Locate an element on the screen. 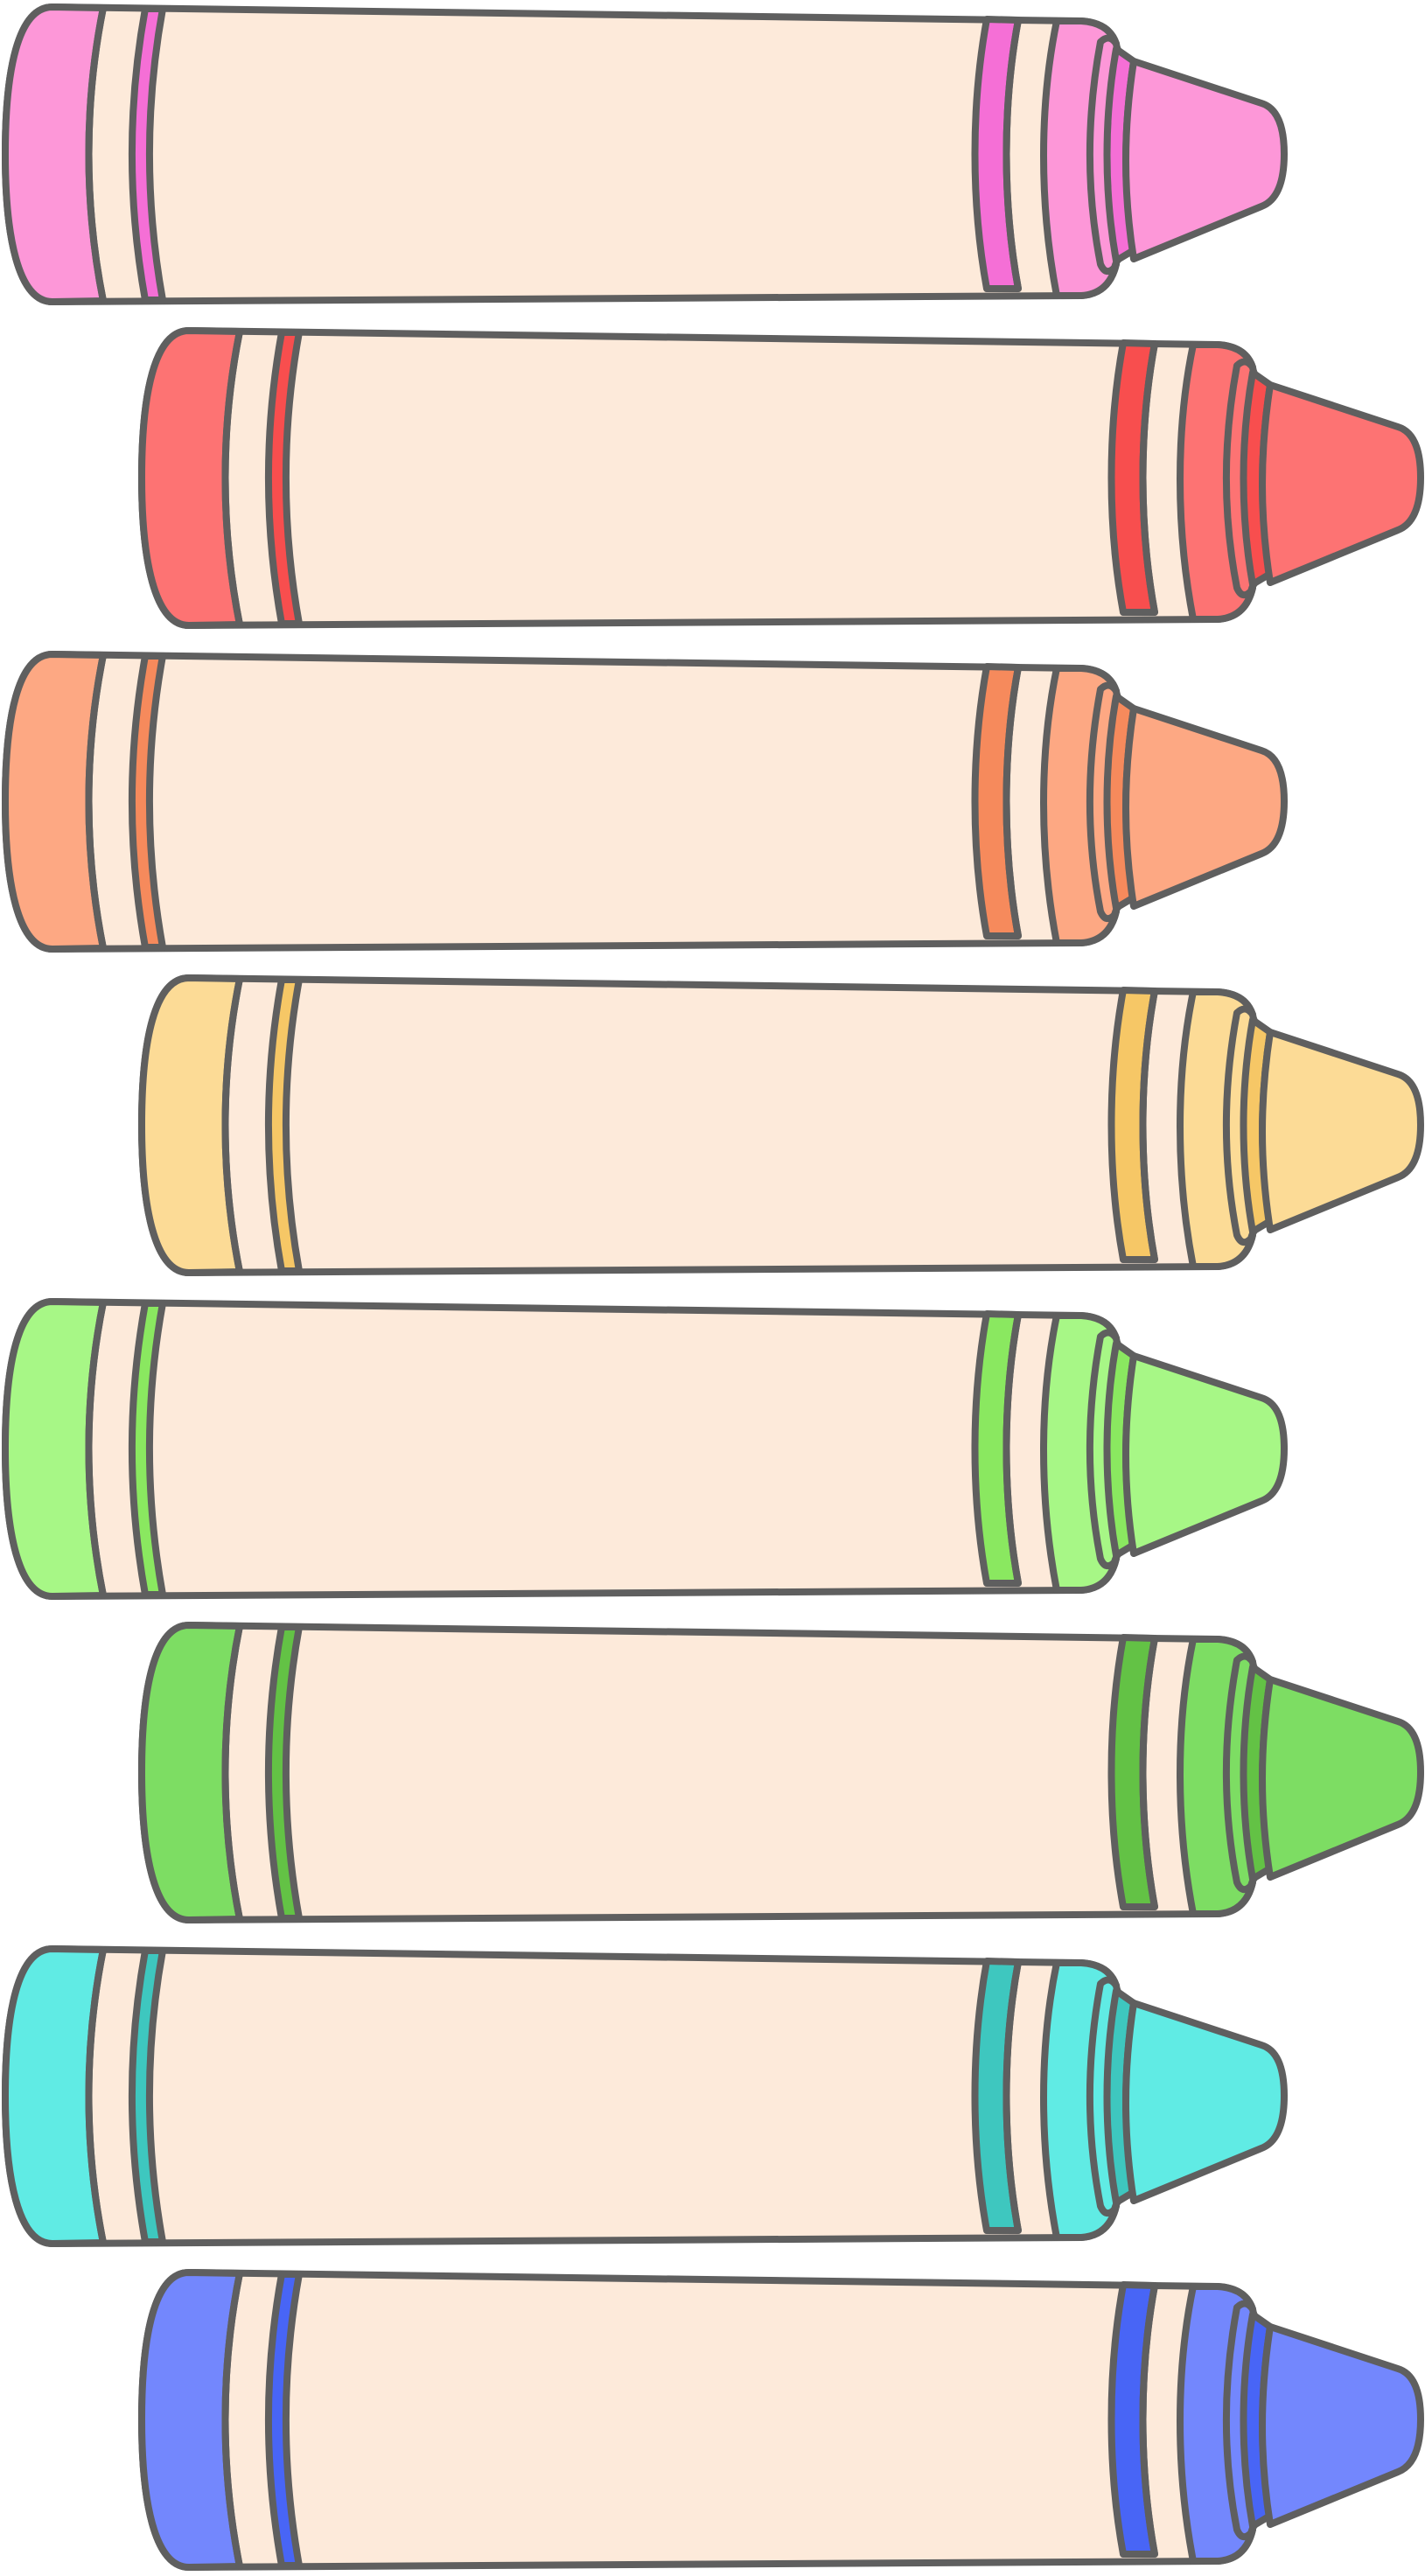  crayon-blue is located at coordinates (781, 2420).